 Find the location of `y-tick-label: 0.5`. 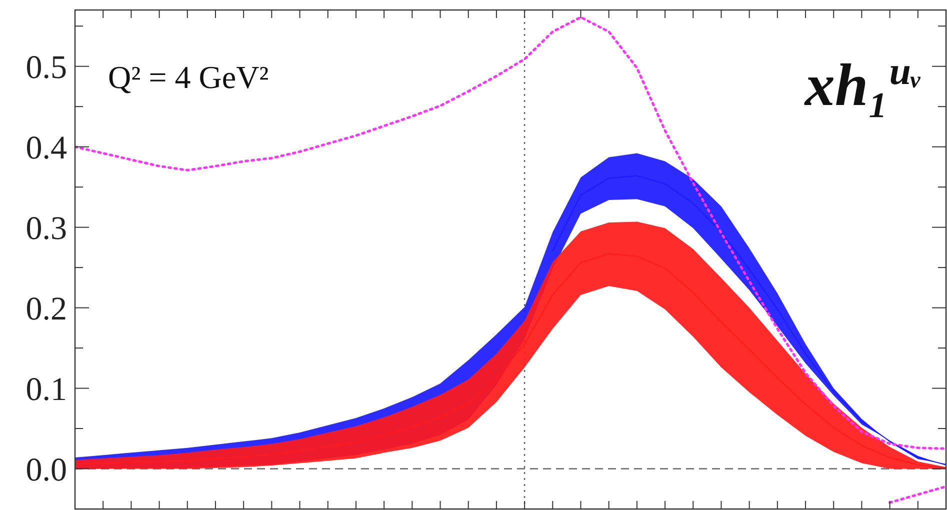

y-tick-label: 0.5 is located at coordinates (46, 68).